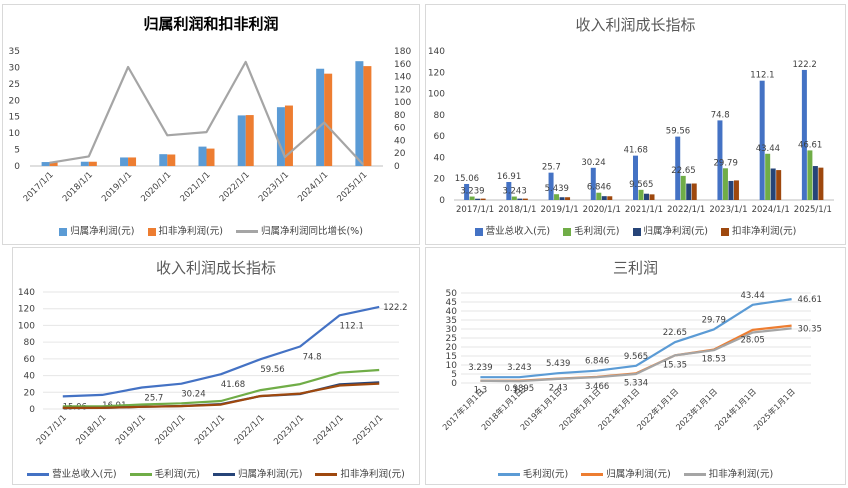 This screenshot has height=488, width=848. I want to click on x-tick-label: 2023/1/1, so click(728, 210).